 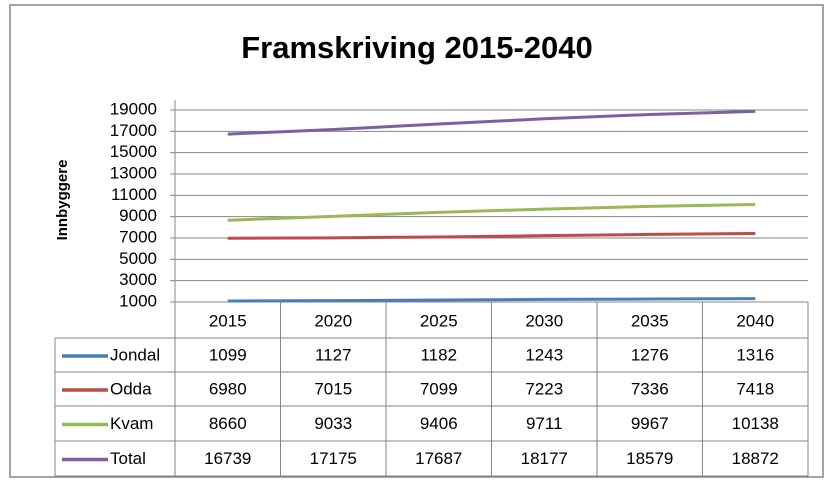 What do you see at coordinates (133, 172) in the screenshot?
I see `y-tick-label: 13000` at bounding box center [133, 172].